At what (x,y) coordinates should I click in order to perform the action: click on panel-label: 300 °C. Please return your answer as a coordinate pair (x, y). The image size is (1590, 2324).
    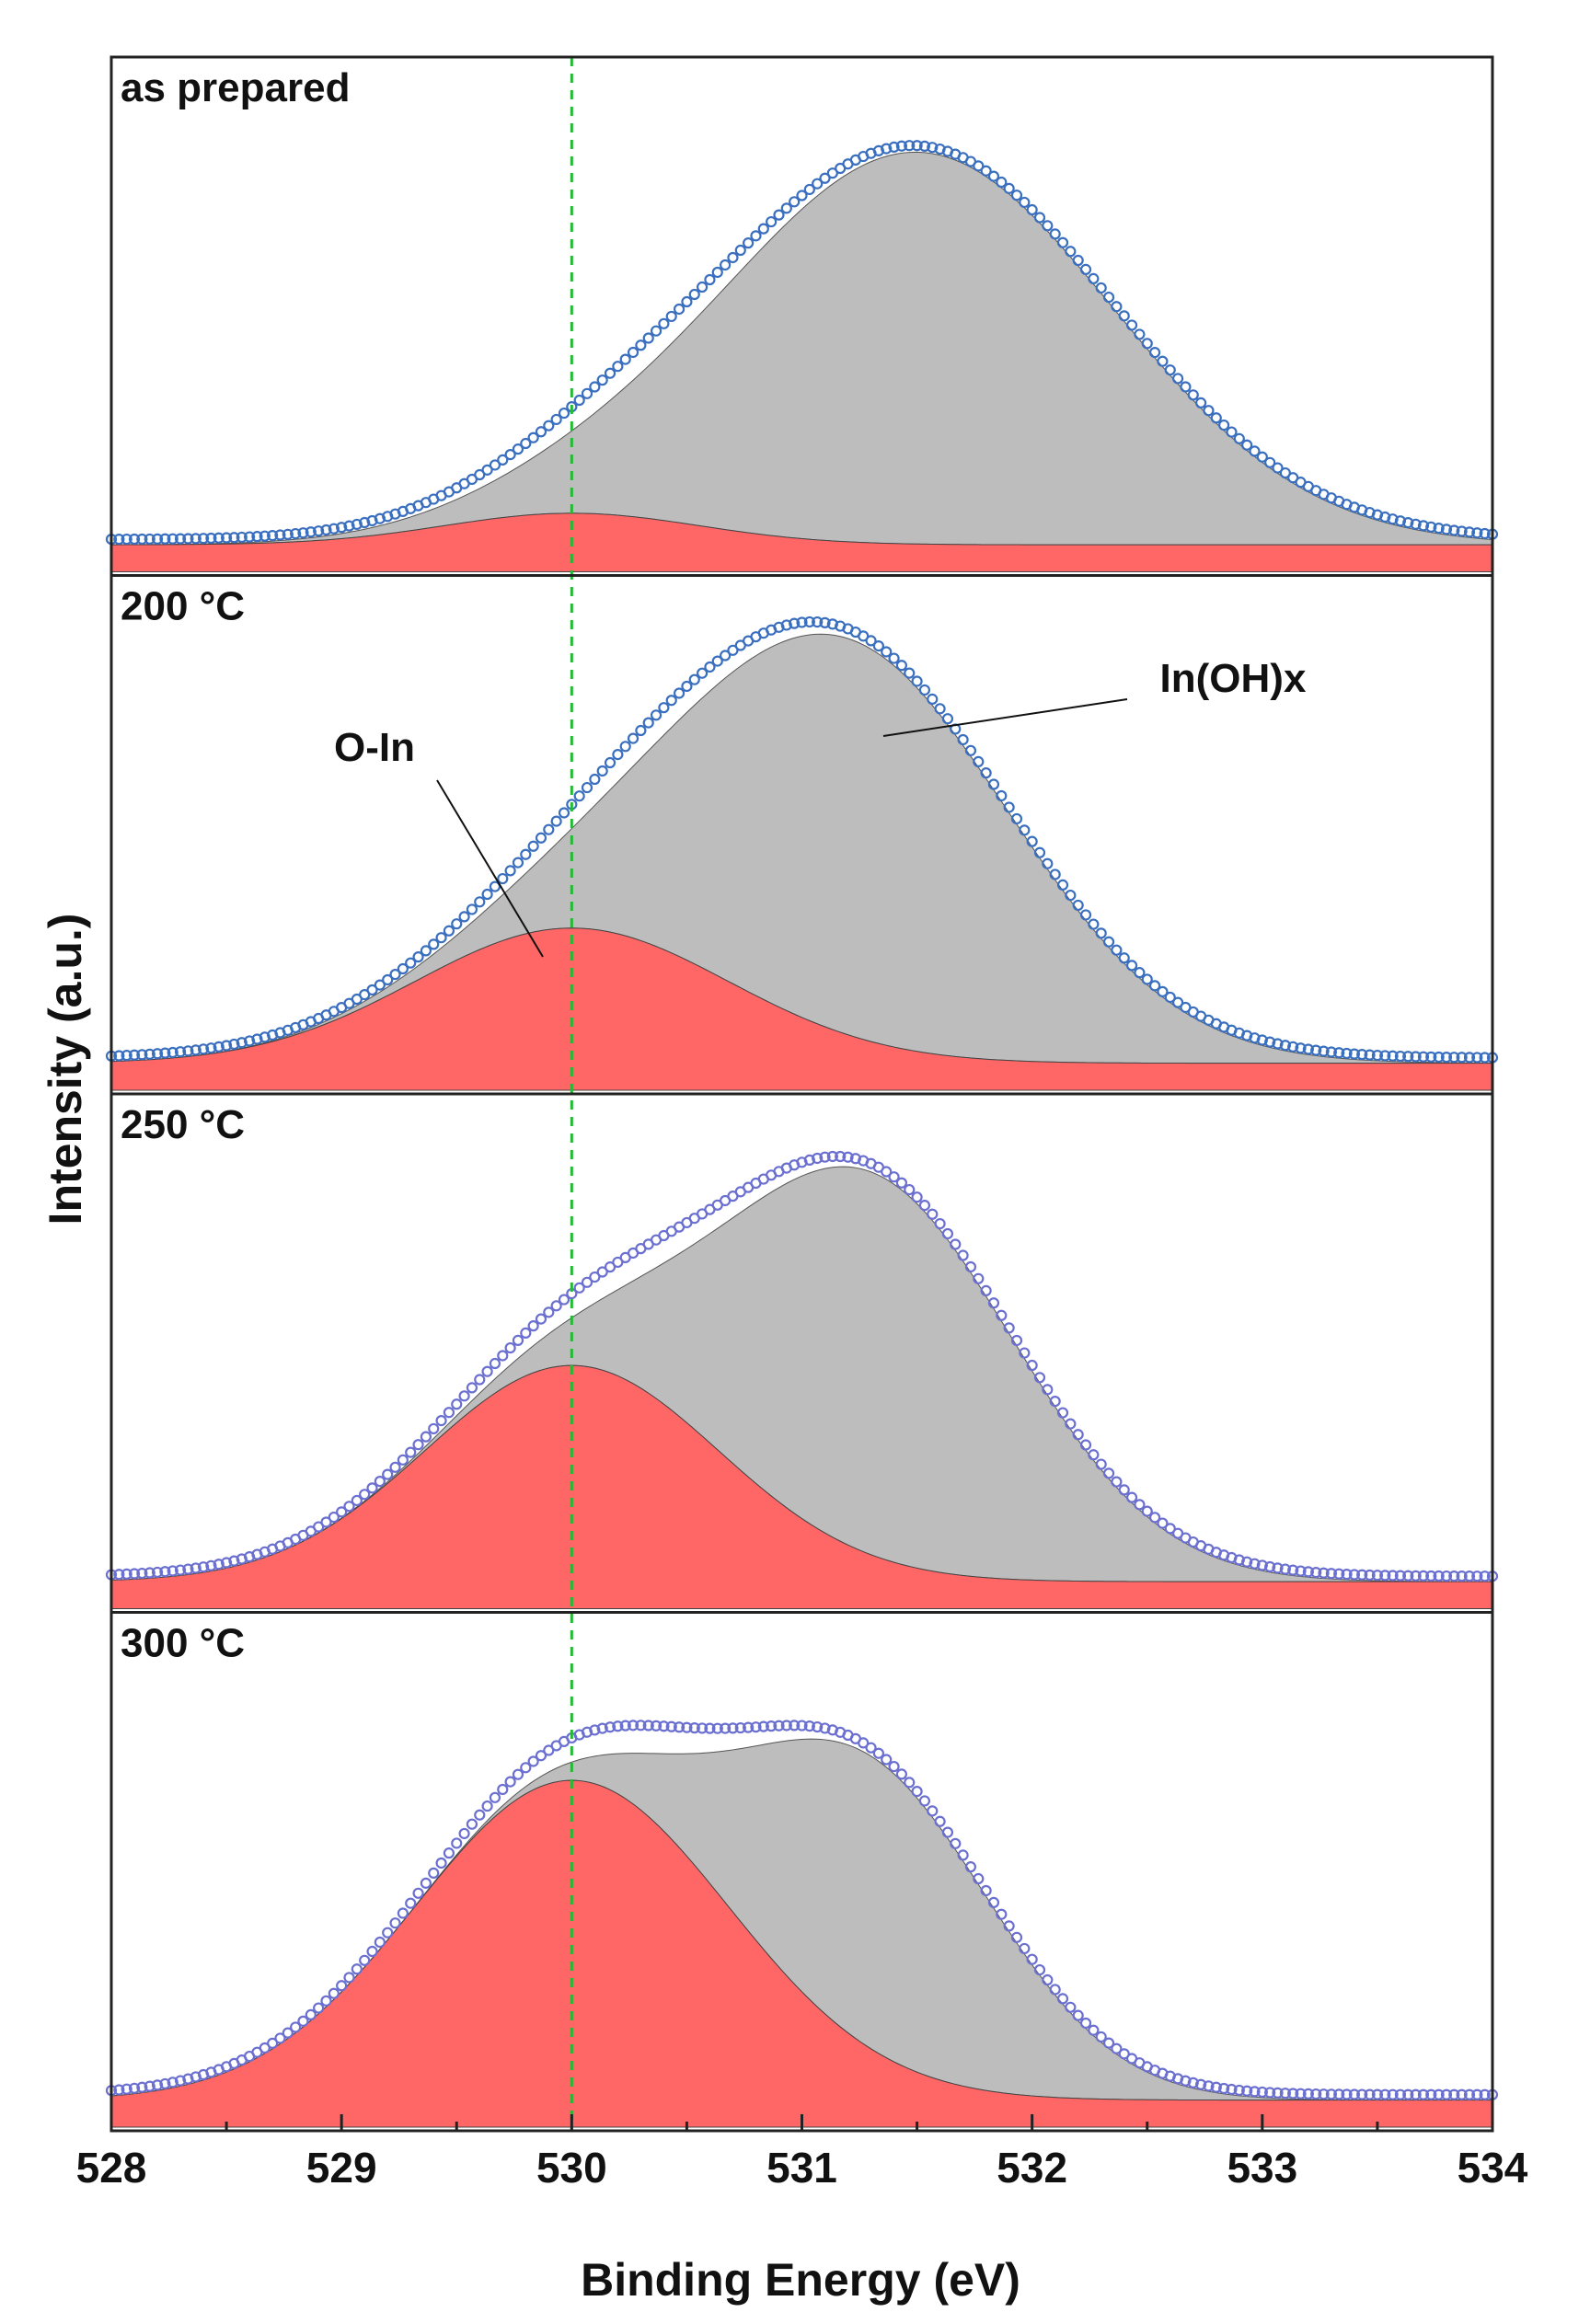
    Looking at the image, I should click on (183, 1643).